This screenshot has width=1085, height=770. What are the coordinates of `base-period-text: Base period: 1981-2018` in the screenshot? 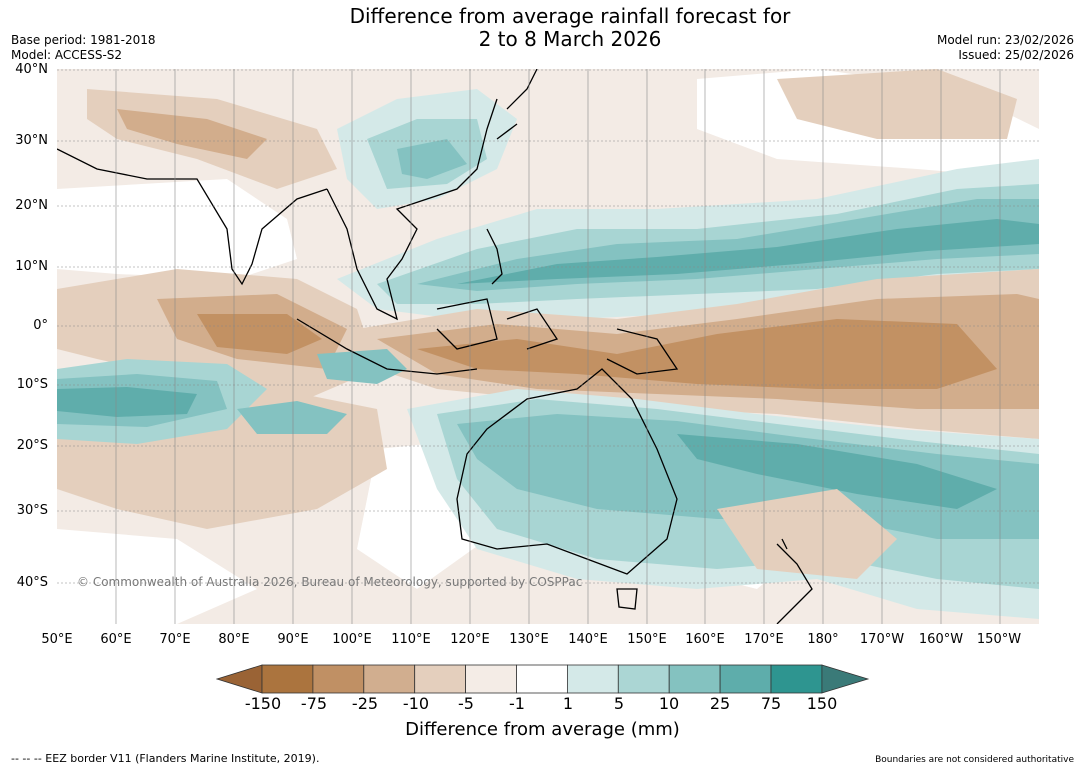 It's located at (83, 40).